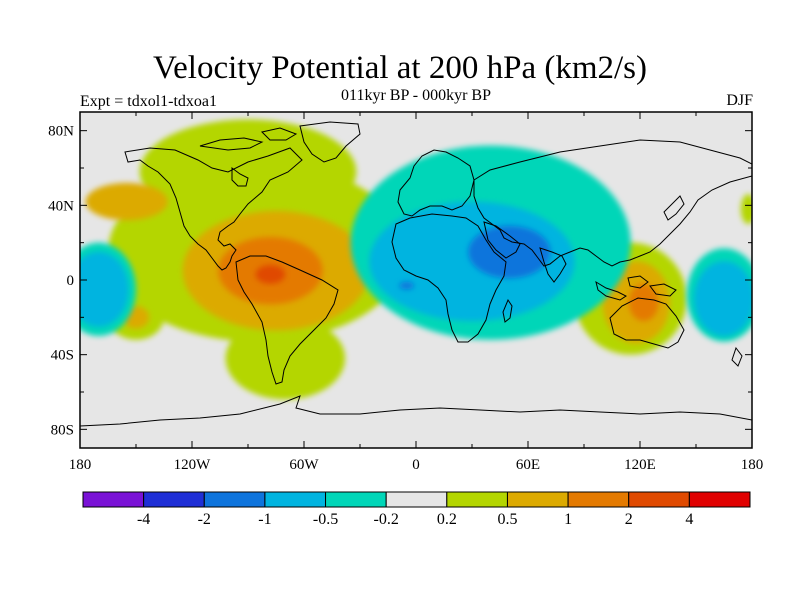 Image resolution: width=800 pixels, height=600 pixels. I want to click on lat-tick-label: 40N, so click(61, 206).